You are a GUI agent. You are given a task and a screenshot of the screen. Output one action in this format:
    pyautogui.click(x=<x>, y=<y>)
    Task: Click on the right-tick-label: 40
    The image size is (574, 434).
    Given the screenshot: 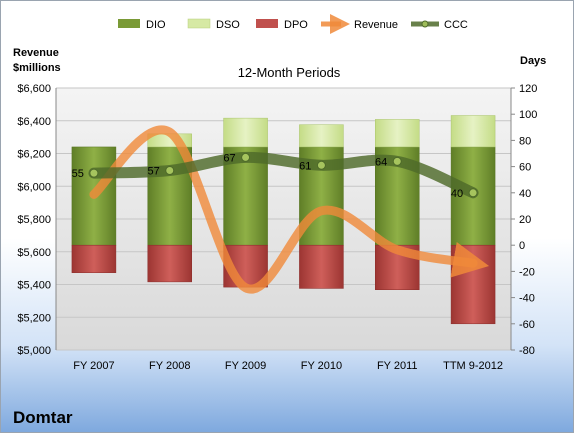 What is the action you would take?
    pyautogui.click(x=525, y=194)
    